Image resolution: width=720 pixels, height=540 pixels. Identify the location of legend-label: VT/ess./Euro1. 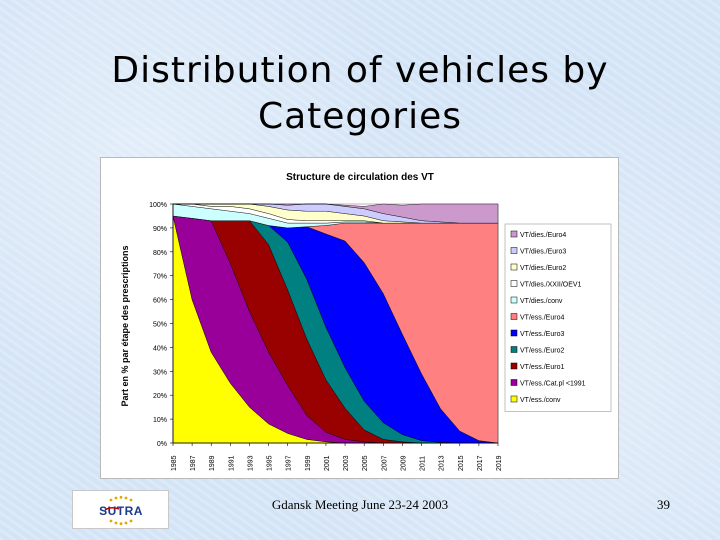
(542, 367).